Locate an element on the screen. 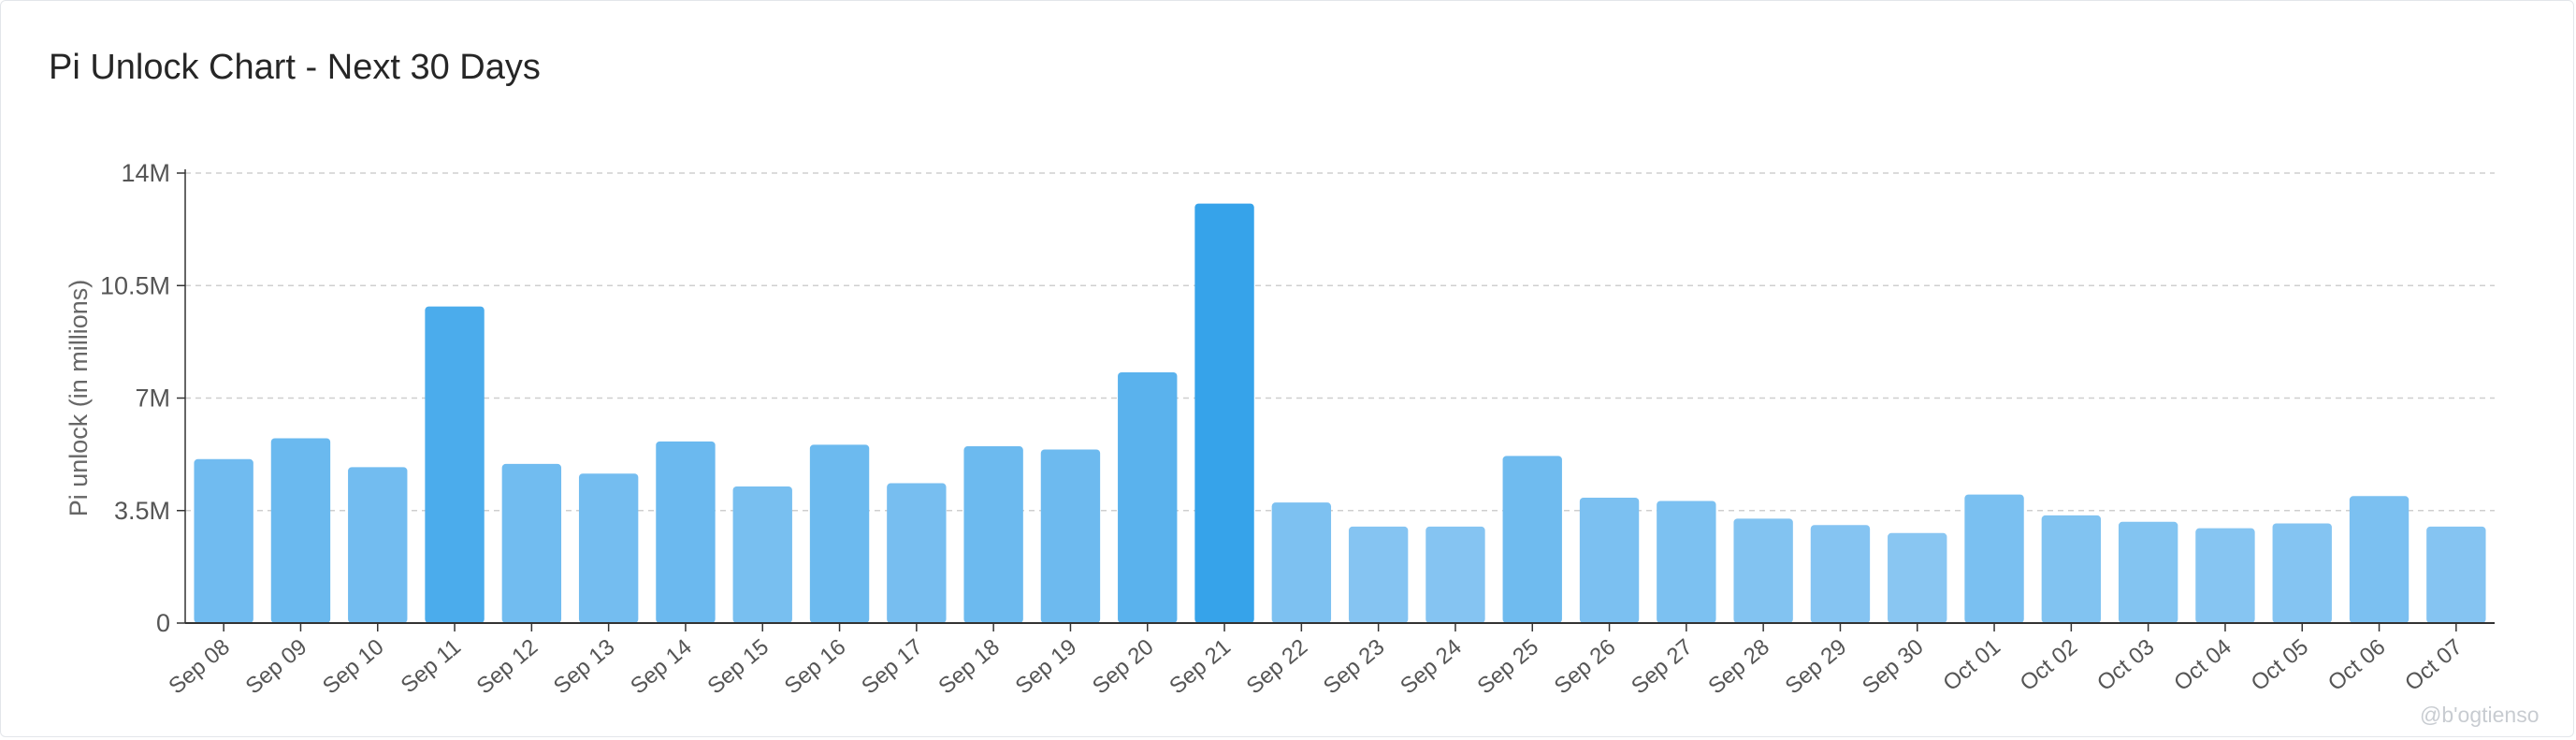 The image size is (2576, 740). chart-title: Pi Unlock Chart - Next 30 Days is located at coordinates (295, 67).